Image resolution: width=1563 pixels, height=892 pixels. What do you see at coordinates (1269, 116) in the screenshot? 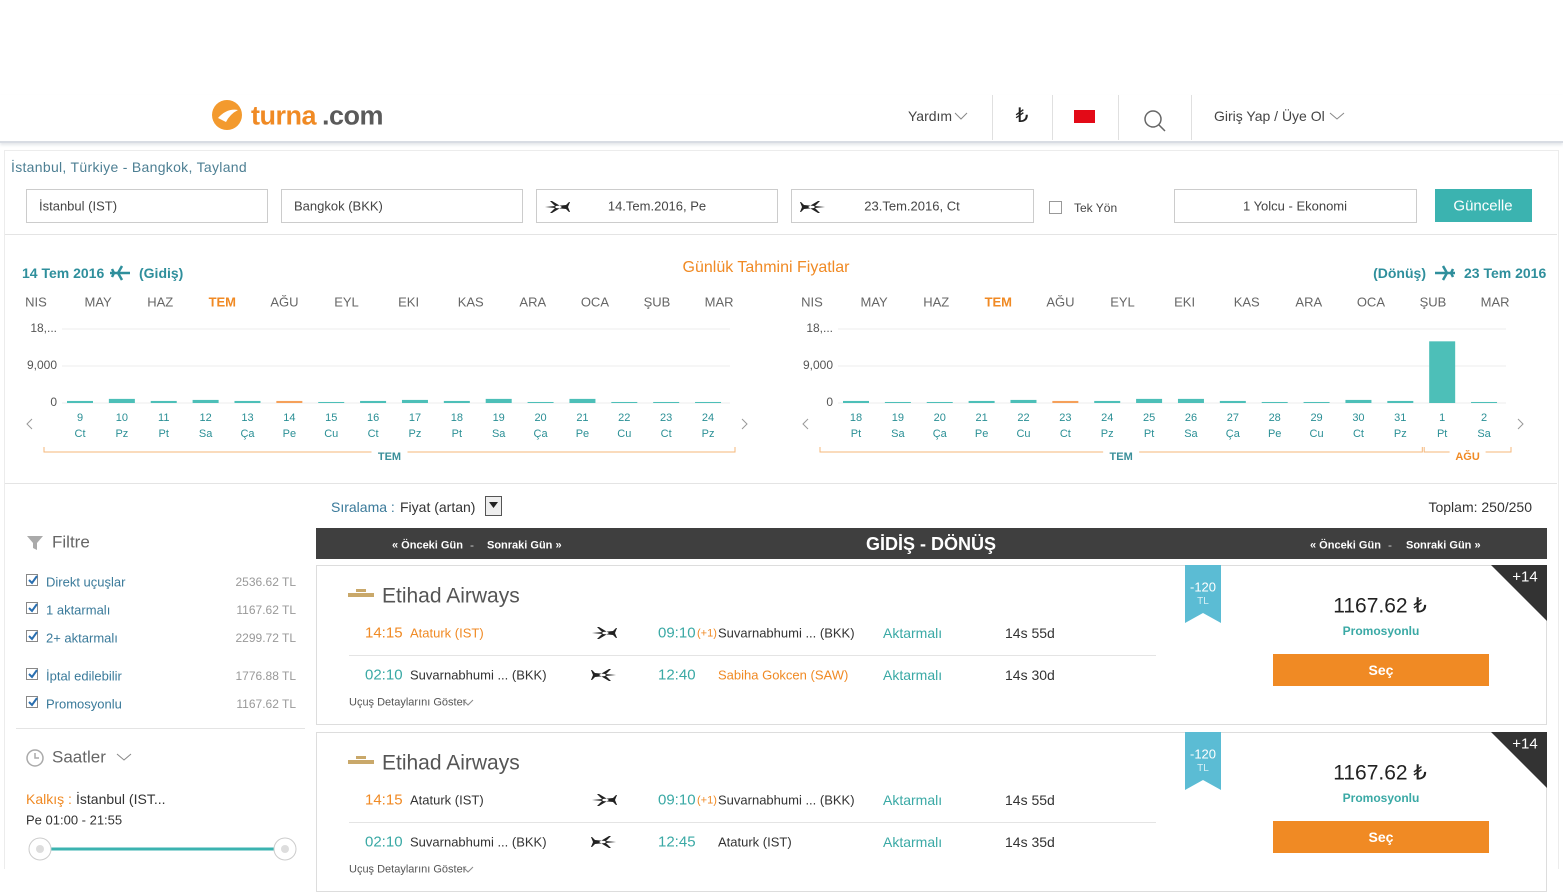
I see `login-menu: Giriş Yap / Üye Ol` at bounding box center [1269, 116].